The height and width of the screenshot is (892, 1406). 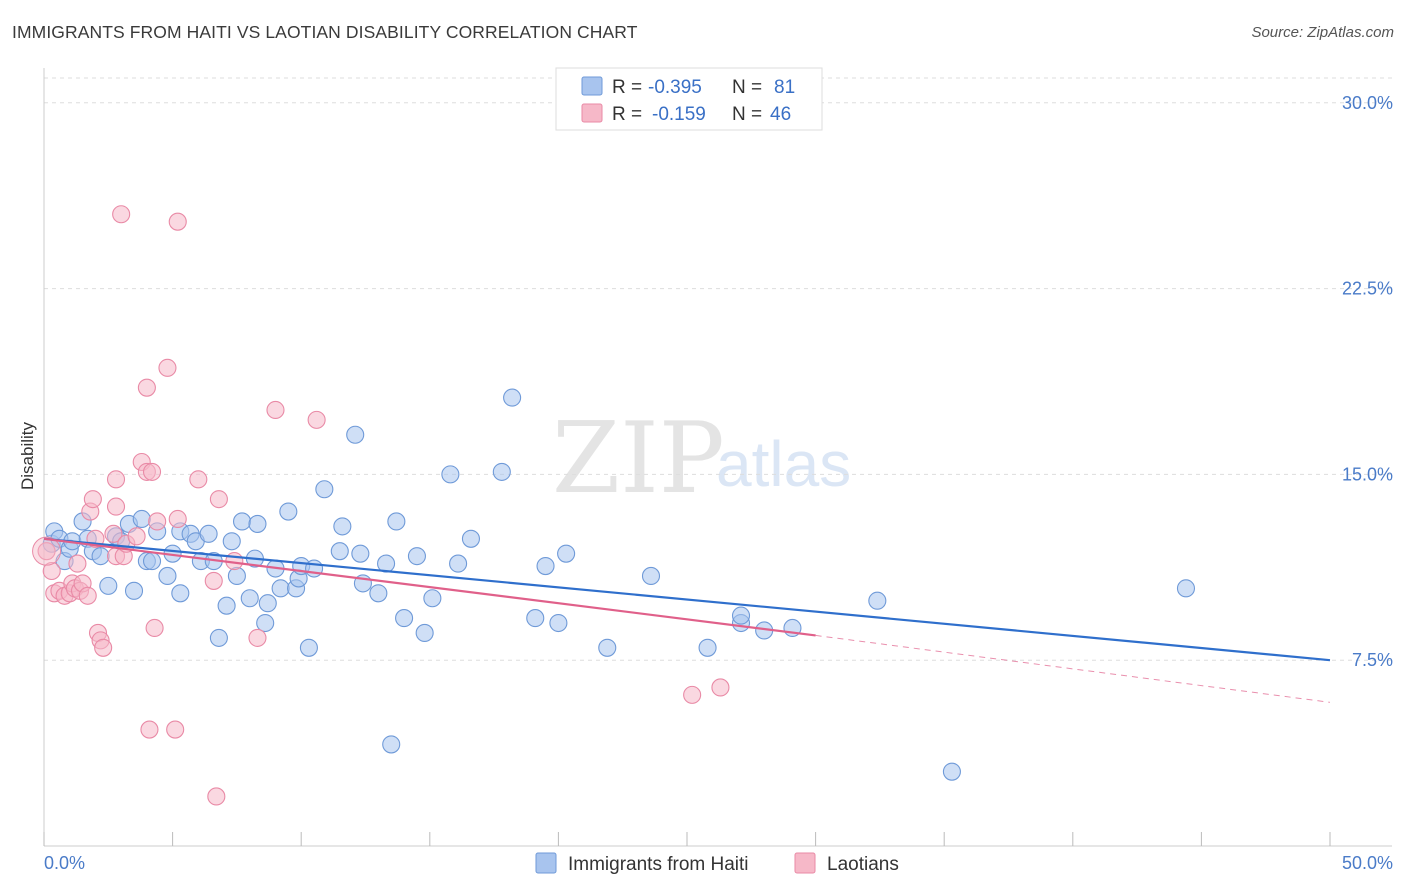 What do you see at coordinates (747, 87) in the screenshot?
I see `legend-n-label-blue: N =` at bounding box center [747, 87].